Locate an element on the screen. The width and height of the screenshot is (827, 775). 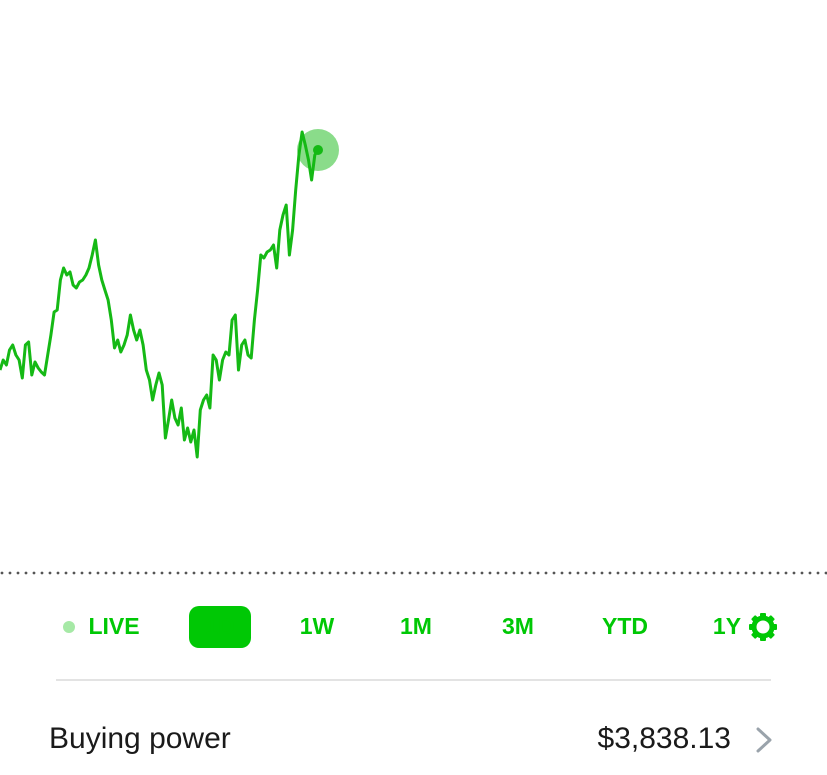
range-pill is located at coordinates (220, 627).